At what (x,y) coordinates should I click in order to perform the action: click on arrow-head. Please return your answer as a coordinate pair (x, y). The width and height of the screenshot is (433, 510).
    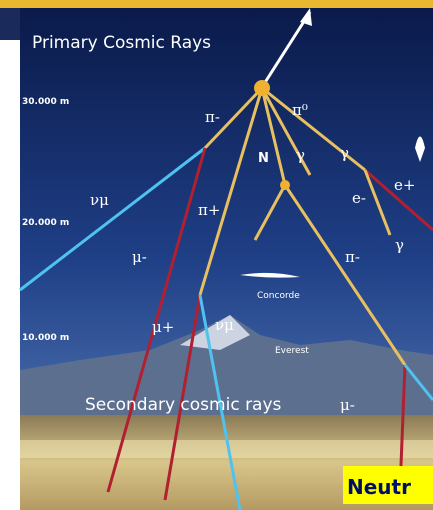
    Looking at the image, I should click on (306, 17).